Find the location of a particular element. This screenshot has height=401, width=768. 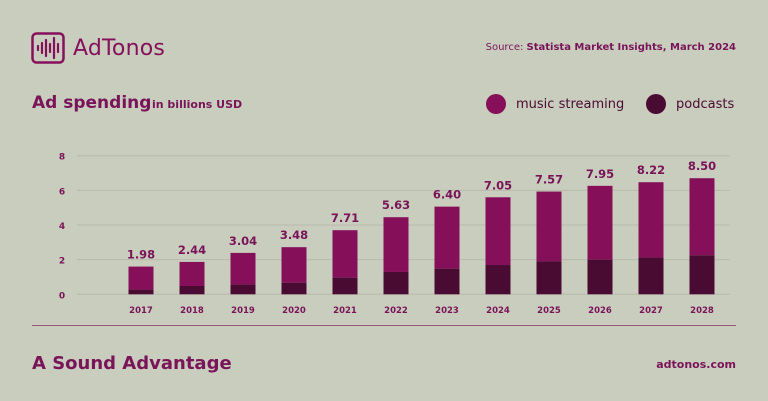

source-text: Statista Market Insights, March 2024 is located at coordinates (631, 47).